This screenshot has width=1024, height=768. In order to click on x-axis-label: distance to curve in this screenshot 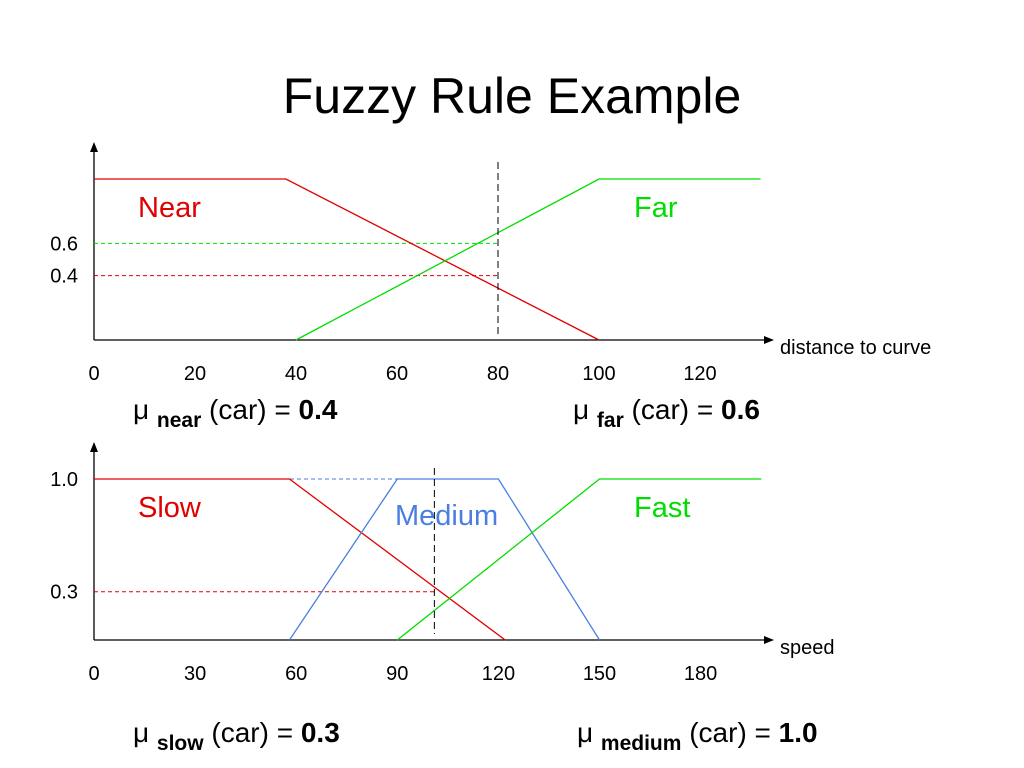, I will do `click(855, 348)`.